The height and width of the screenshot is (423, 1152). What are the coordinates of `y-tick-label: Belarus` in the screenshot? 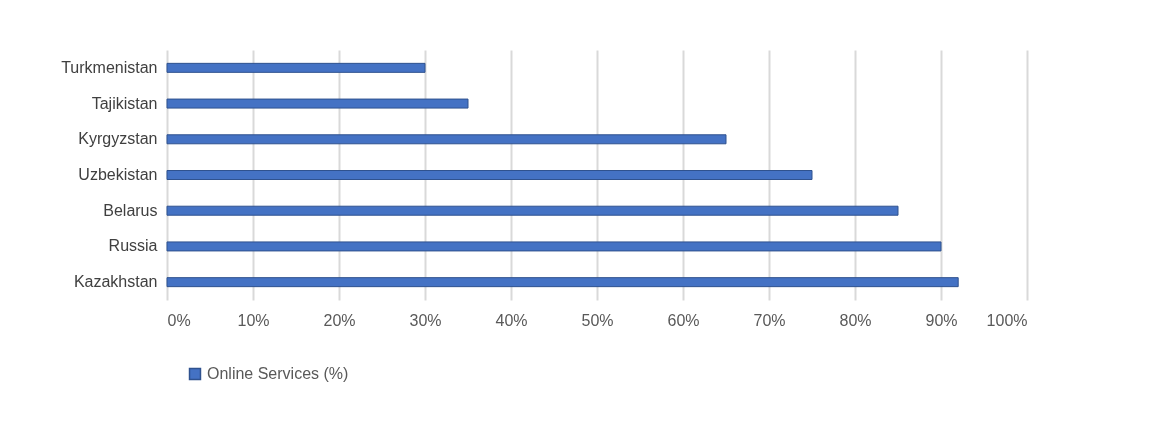 It's located at (130, 210).